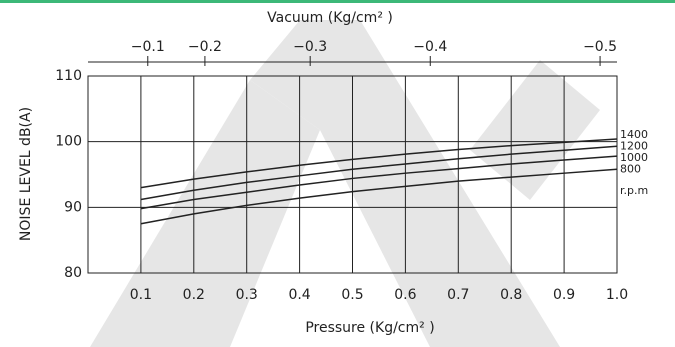 Image resolution: width=675 pixels, height=347 pixels. Describe the element at coordinates (405, 295) in the screenshot. I see `x-tick-label: 0.6` at that location.